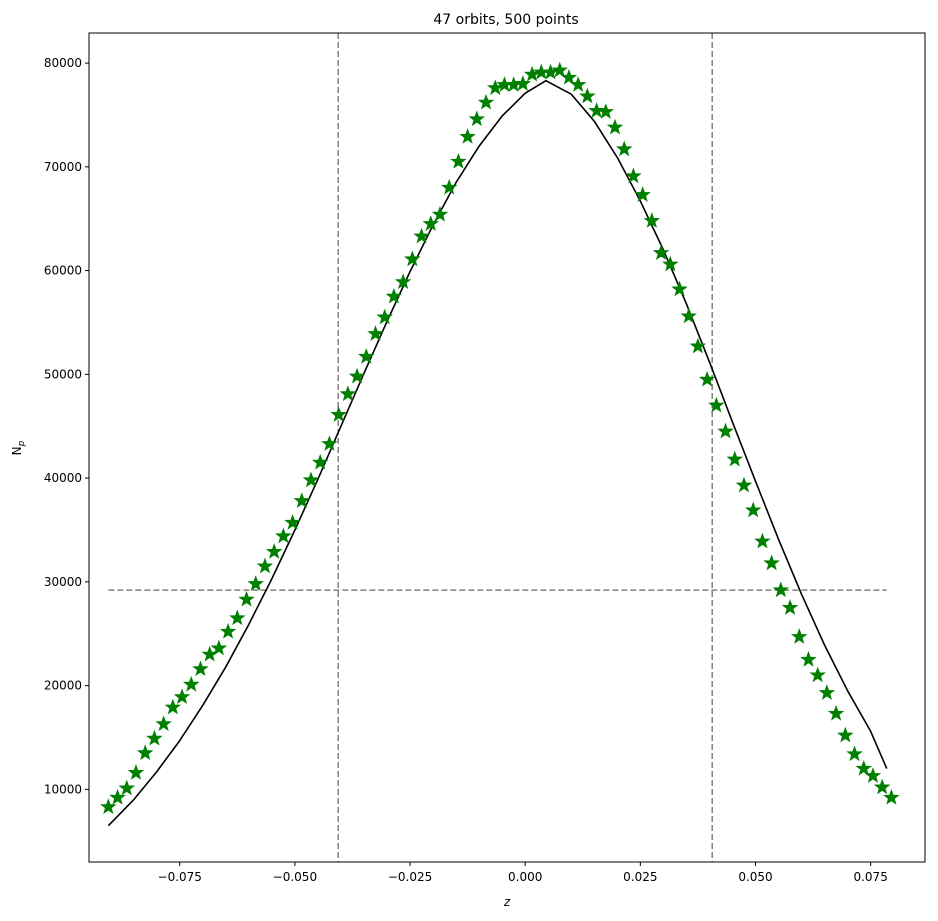 The height and width of the screenshot is (921, 938). What do you see at coordinates (63, 789) in the screenshot?
I see `y-tick-label: 10000` at bounding box center [63, 789].